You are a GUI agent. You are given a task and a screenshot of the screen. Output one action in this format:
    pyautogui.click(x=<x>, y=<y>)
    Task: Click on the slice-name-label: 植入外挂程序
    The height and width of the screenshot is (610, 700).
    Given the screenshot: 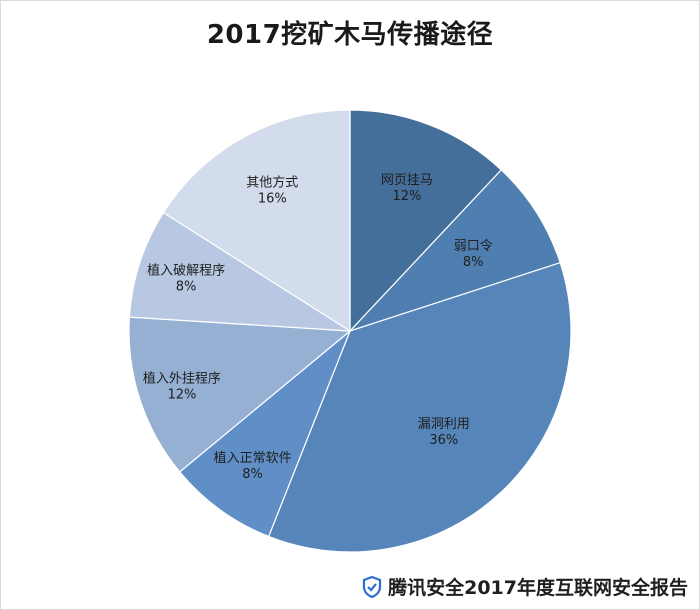 What is the action you would take?
    pyautogui.click(x=182, y=379)
    